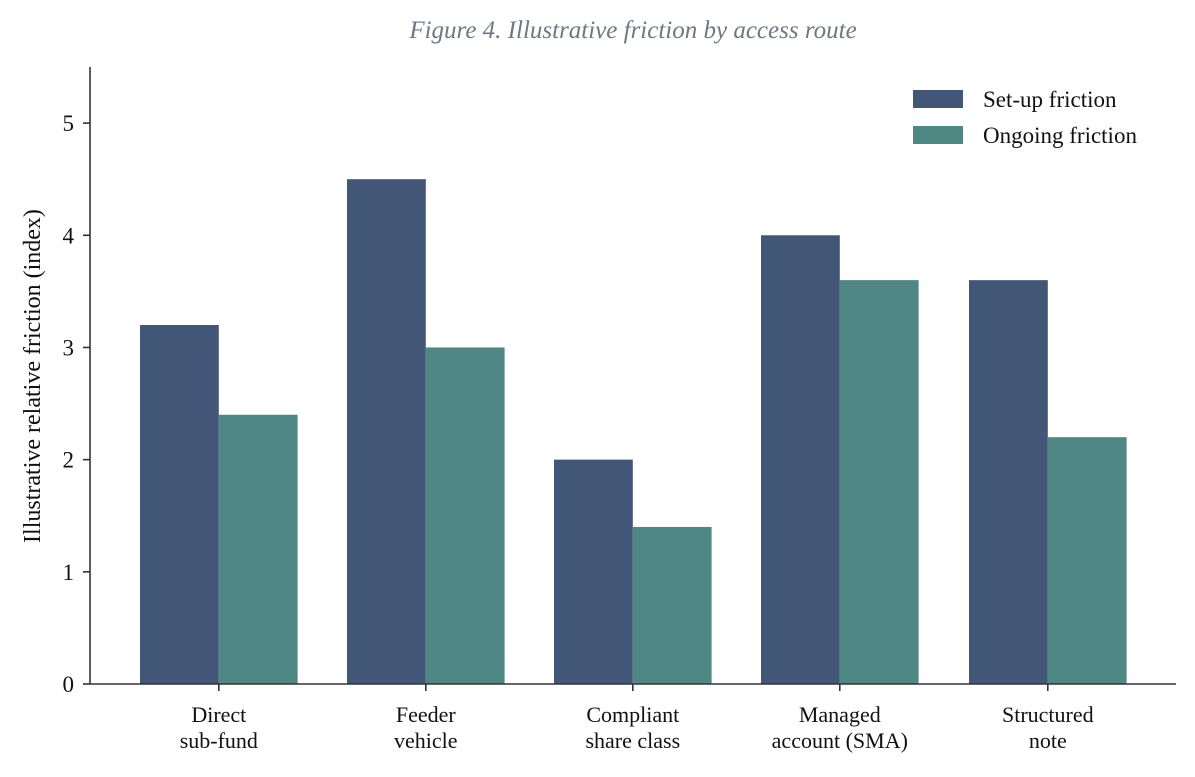  What do you see at coordinates (69, 123) in the screenshot?
I see `y-tick-label-5: 5` at bounding box center [69, 123].